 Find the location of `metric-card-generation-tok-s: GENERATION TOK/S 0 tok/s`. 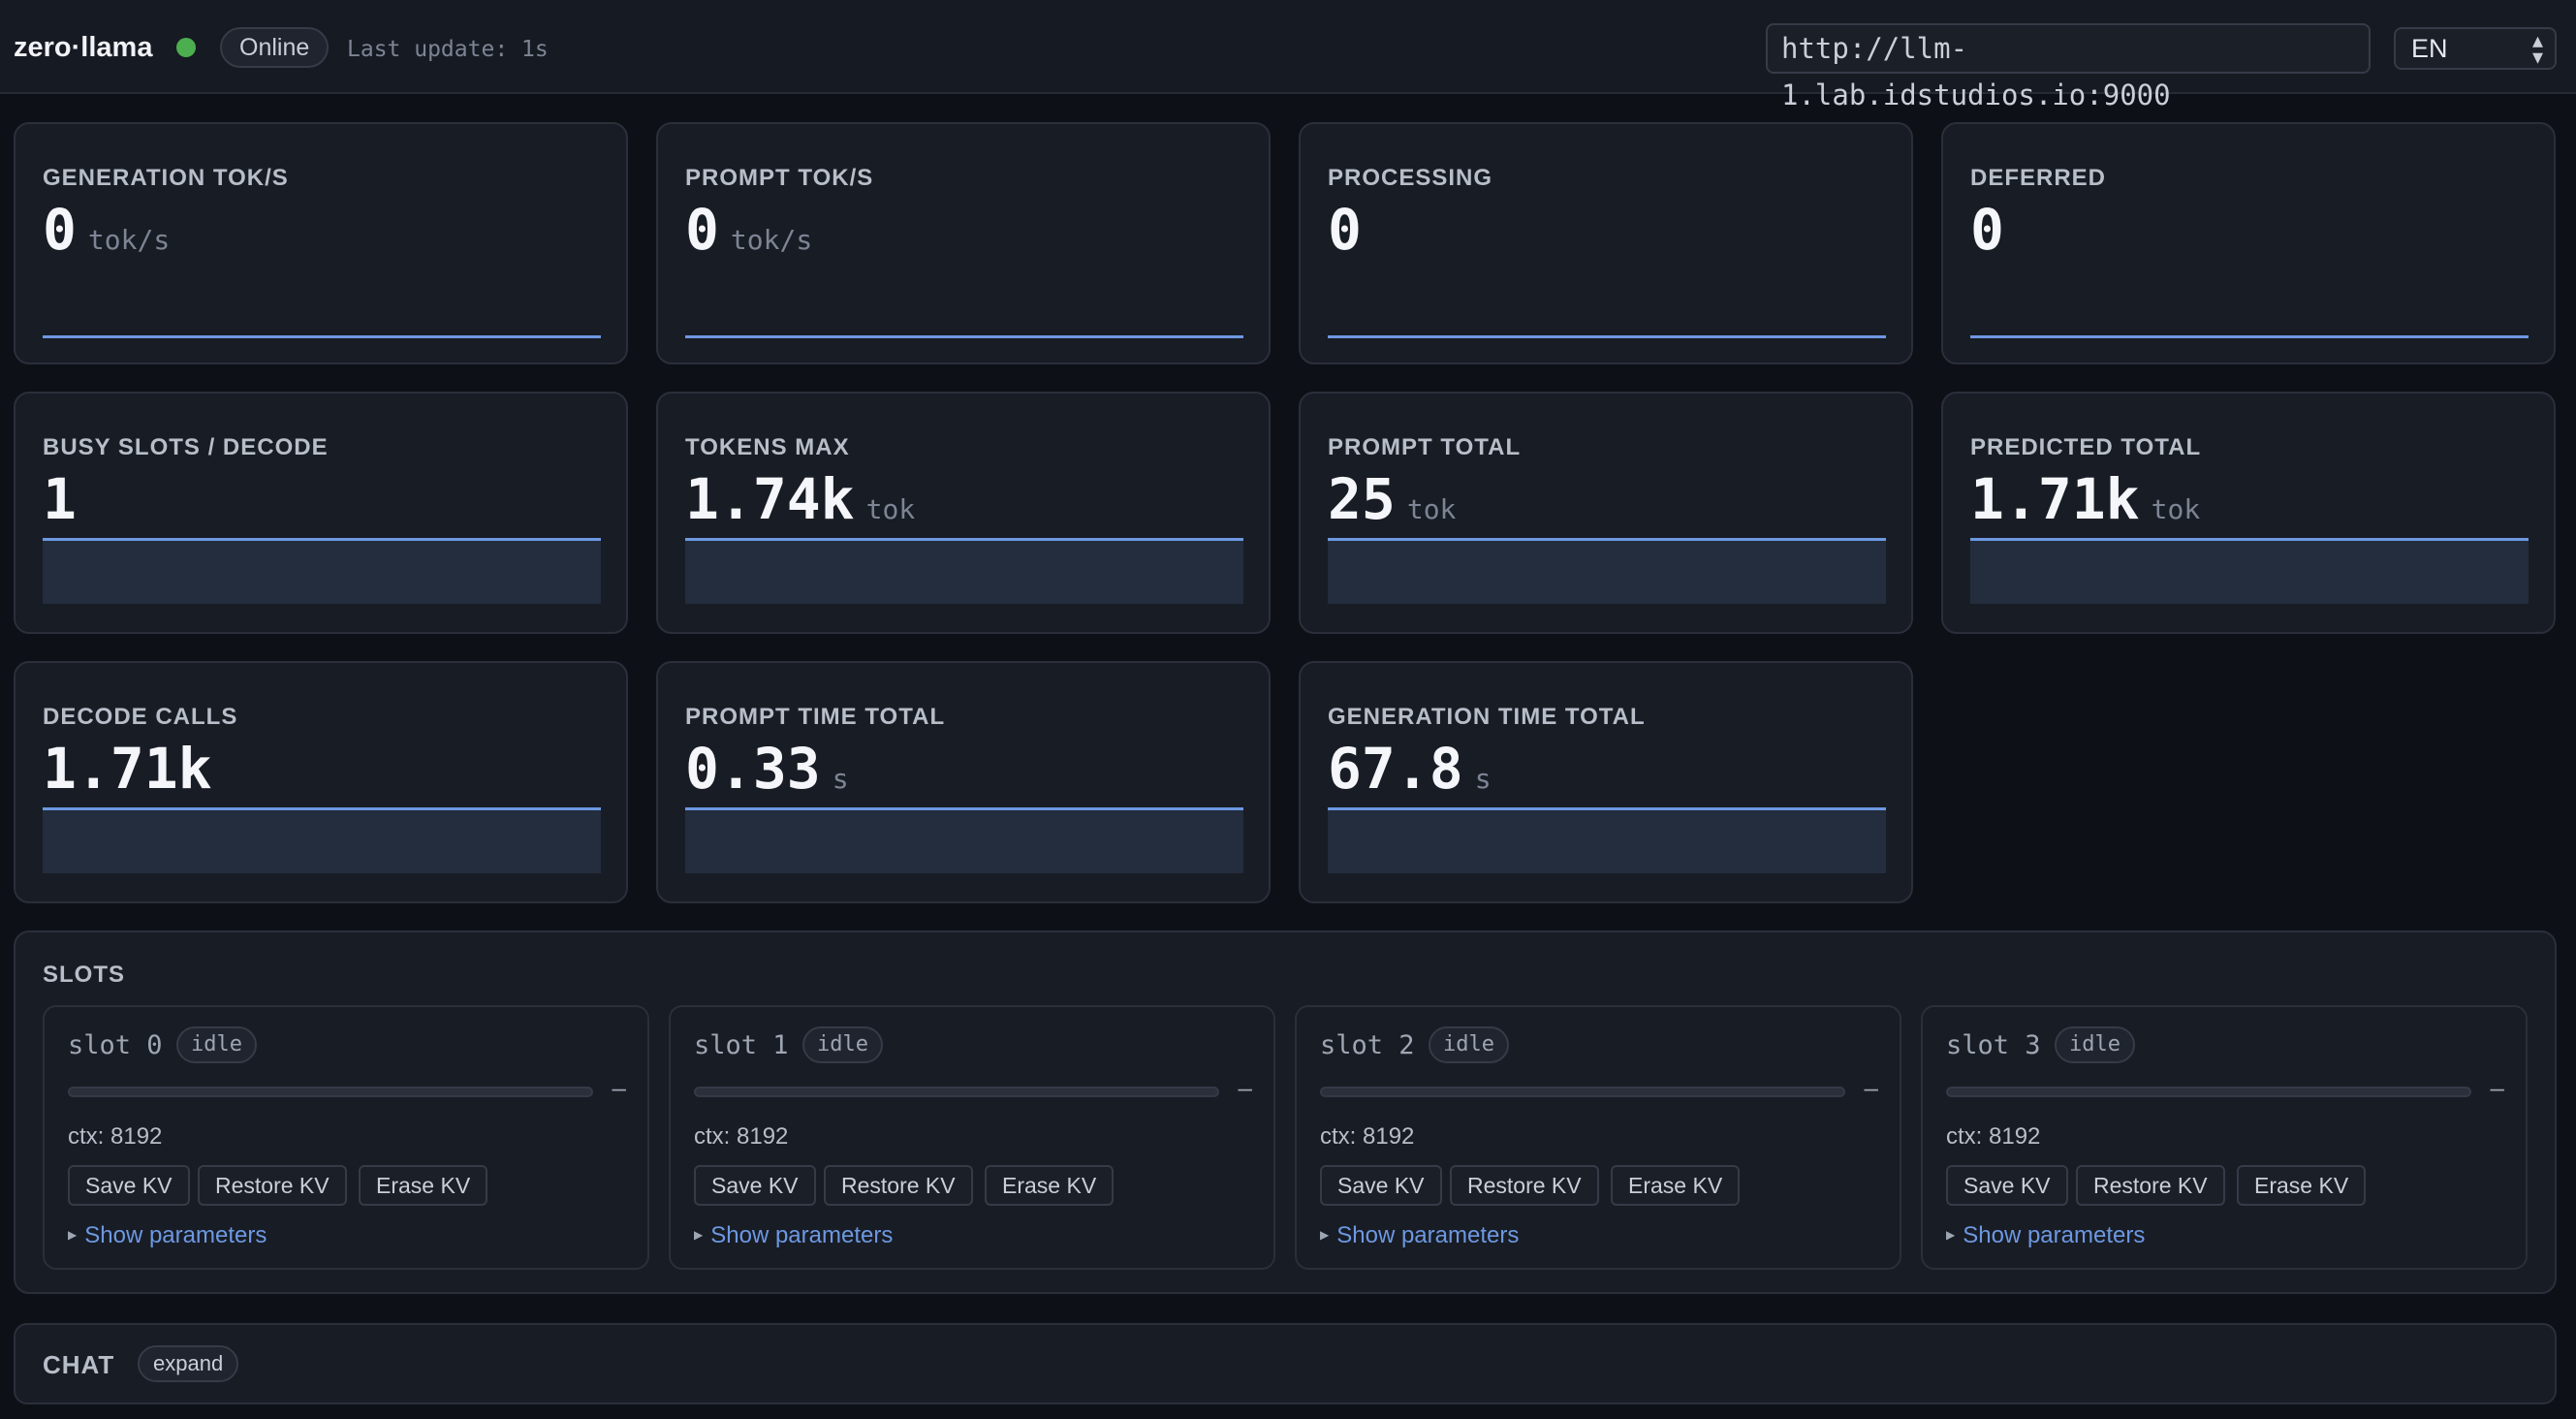

metric-card-generation-tok-s: GENERATION TOK/S 0 tok/s is located at coordinates (321, 243).